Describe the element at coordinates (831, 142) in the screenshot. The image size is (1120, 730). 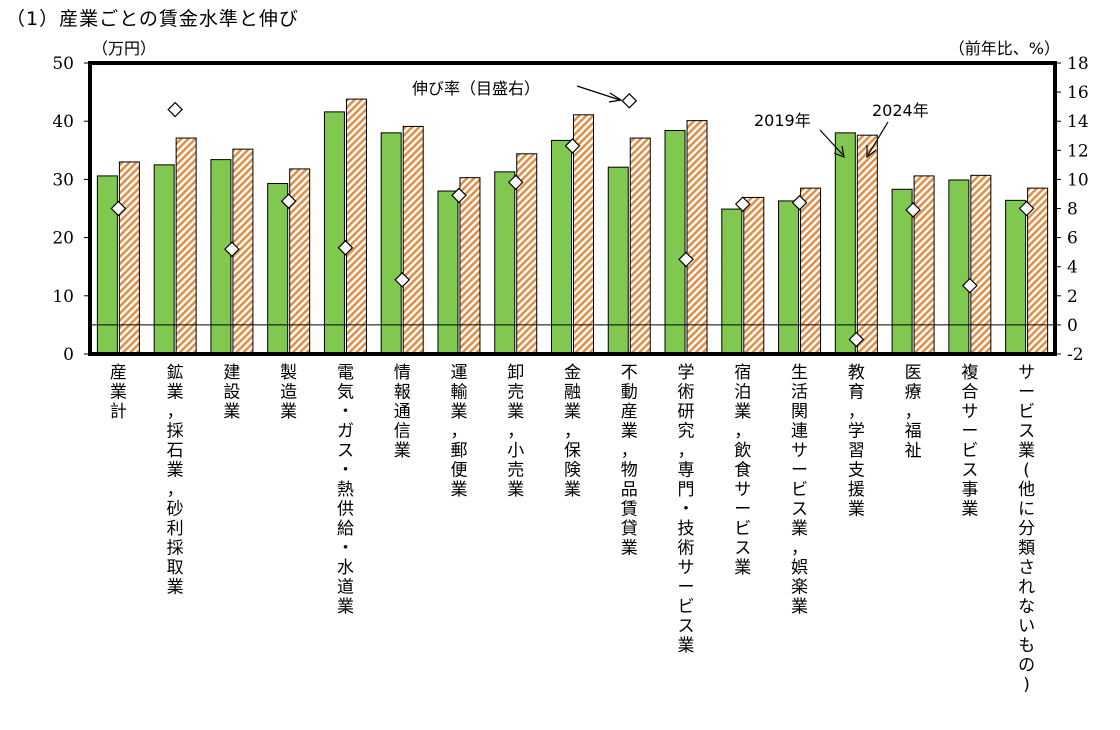
I see `arrow-2019` at that location.